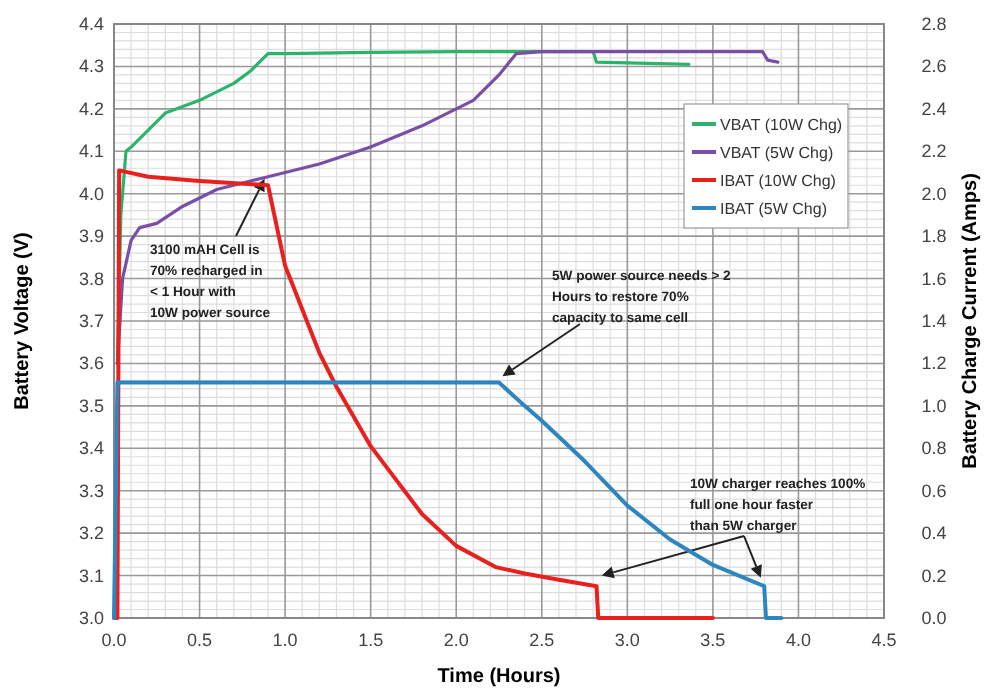 This screenshot has height=698, width=1000. Describe the element at coordinates (371, 640) in the screenshot. I see `x-tick-label: 1.5` at that location.